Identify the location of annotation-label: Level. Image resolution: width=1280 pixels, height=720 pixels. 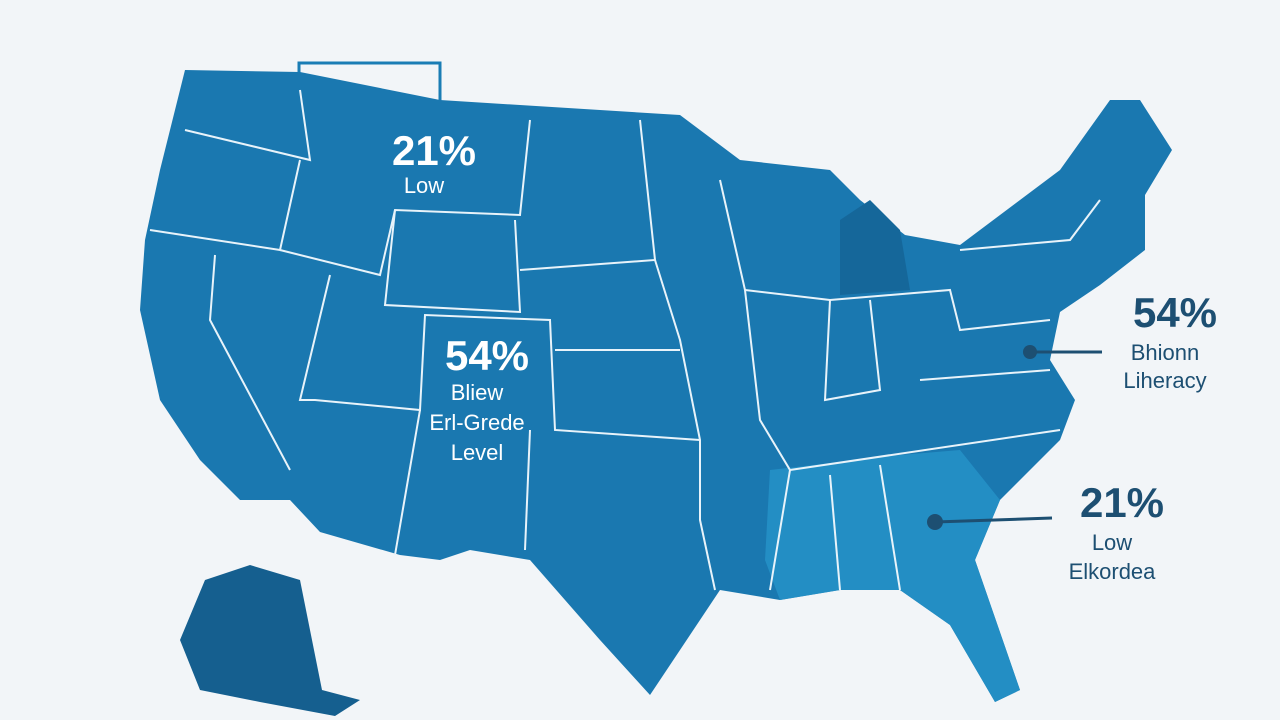
(477, 452).